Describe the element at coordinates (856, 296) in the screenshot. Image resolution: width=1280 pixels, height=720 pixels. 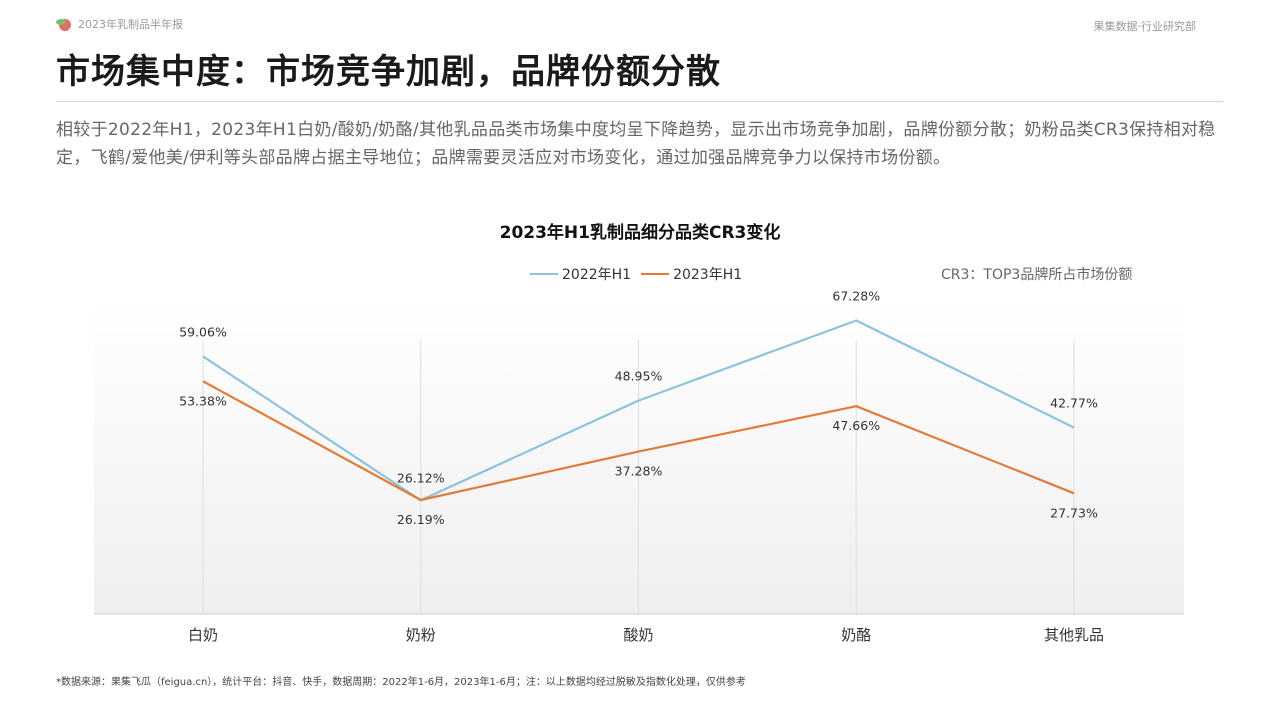
I see `data-label: 67.28%` at that location.